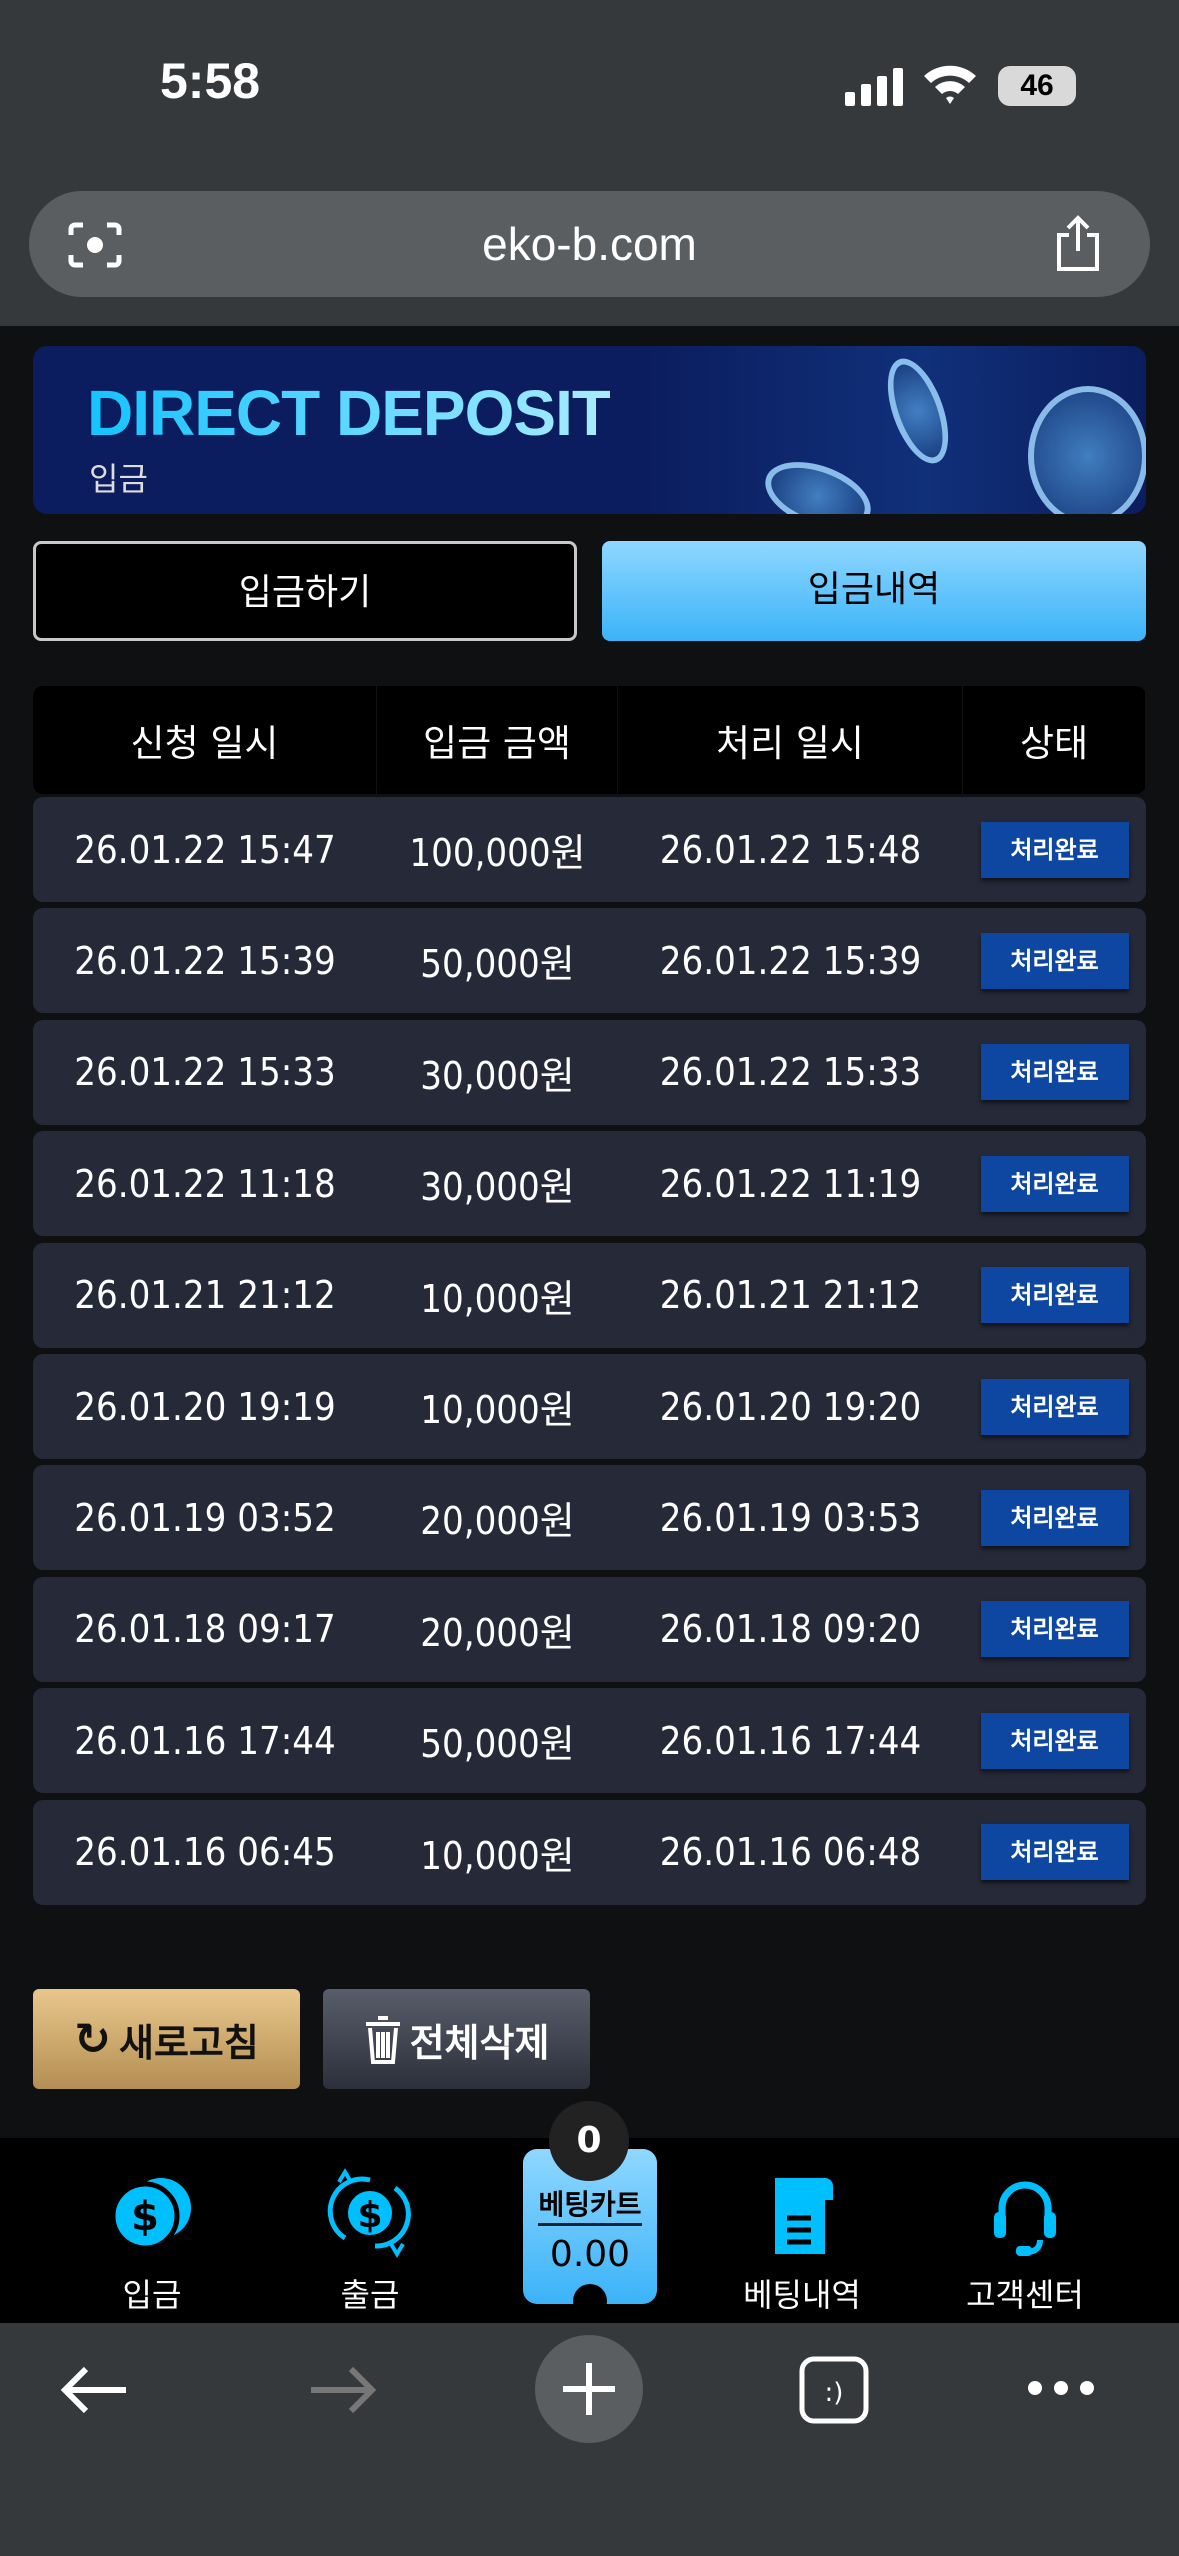 The image size is (1179, 2556). What do you see at coordinates (205, 849) in the screenshot?
I see `cell-request-time: 26.01.22 15:47` at bounding box center [205, 849].